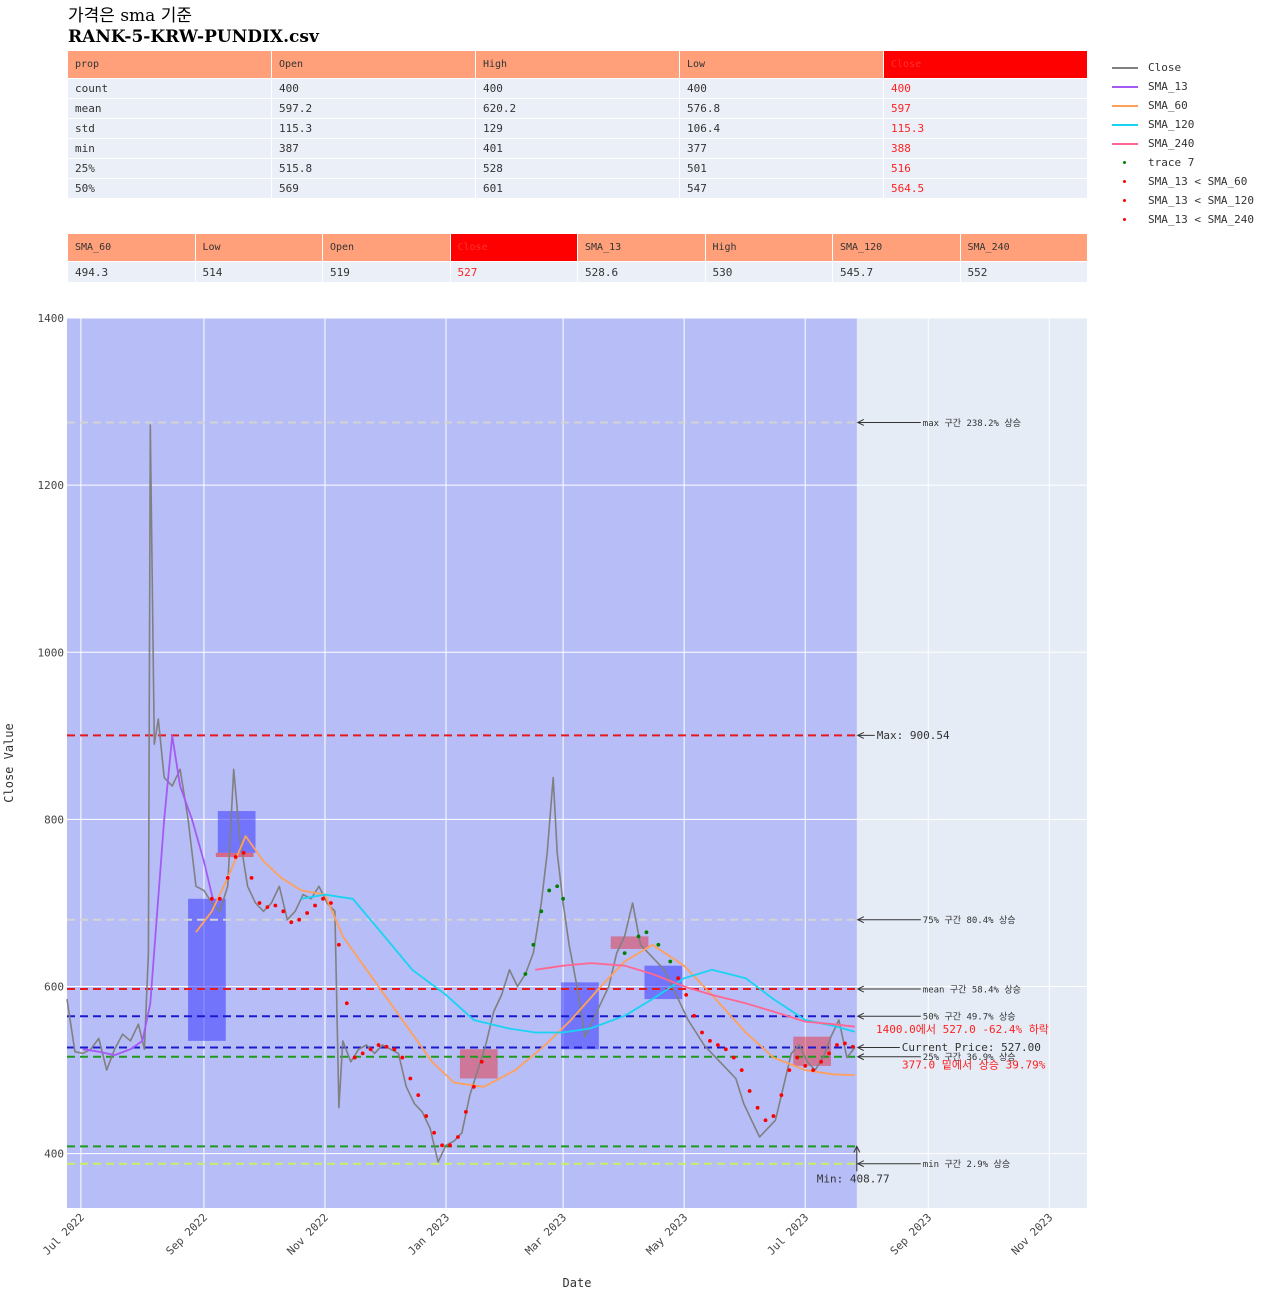 This screenshot has width=1280, height=1299. What do you see at coordinates (768, 272) in the screenshot?
I see `table-cell: 530` at bounding box center [768, 272].